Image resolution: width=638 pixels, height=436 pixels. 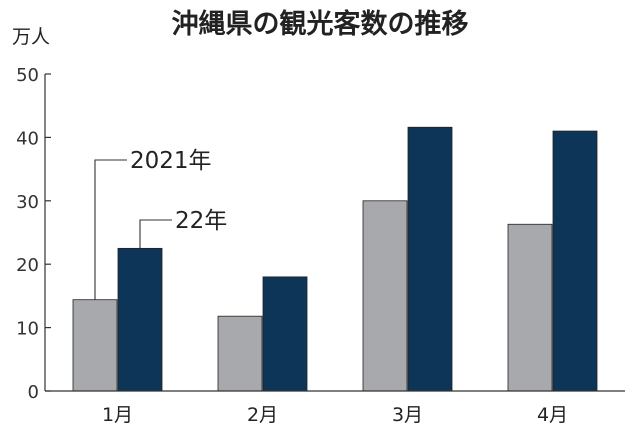 I want to click on y-tick-label: 0, so click(x=33, y=392).